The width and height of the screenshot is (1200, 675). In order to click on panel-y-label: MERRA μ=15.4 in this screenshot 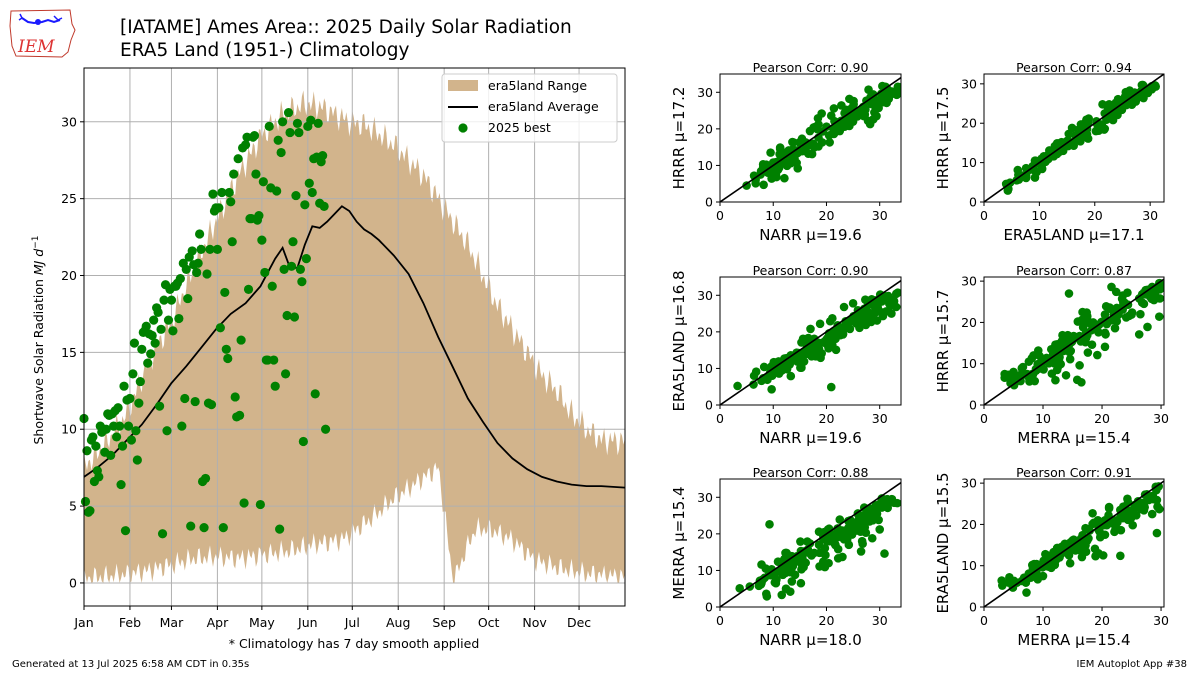, I will do `click(679, 542)`.